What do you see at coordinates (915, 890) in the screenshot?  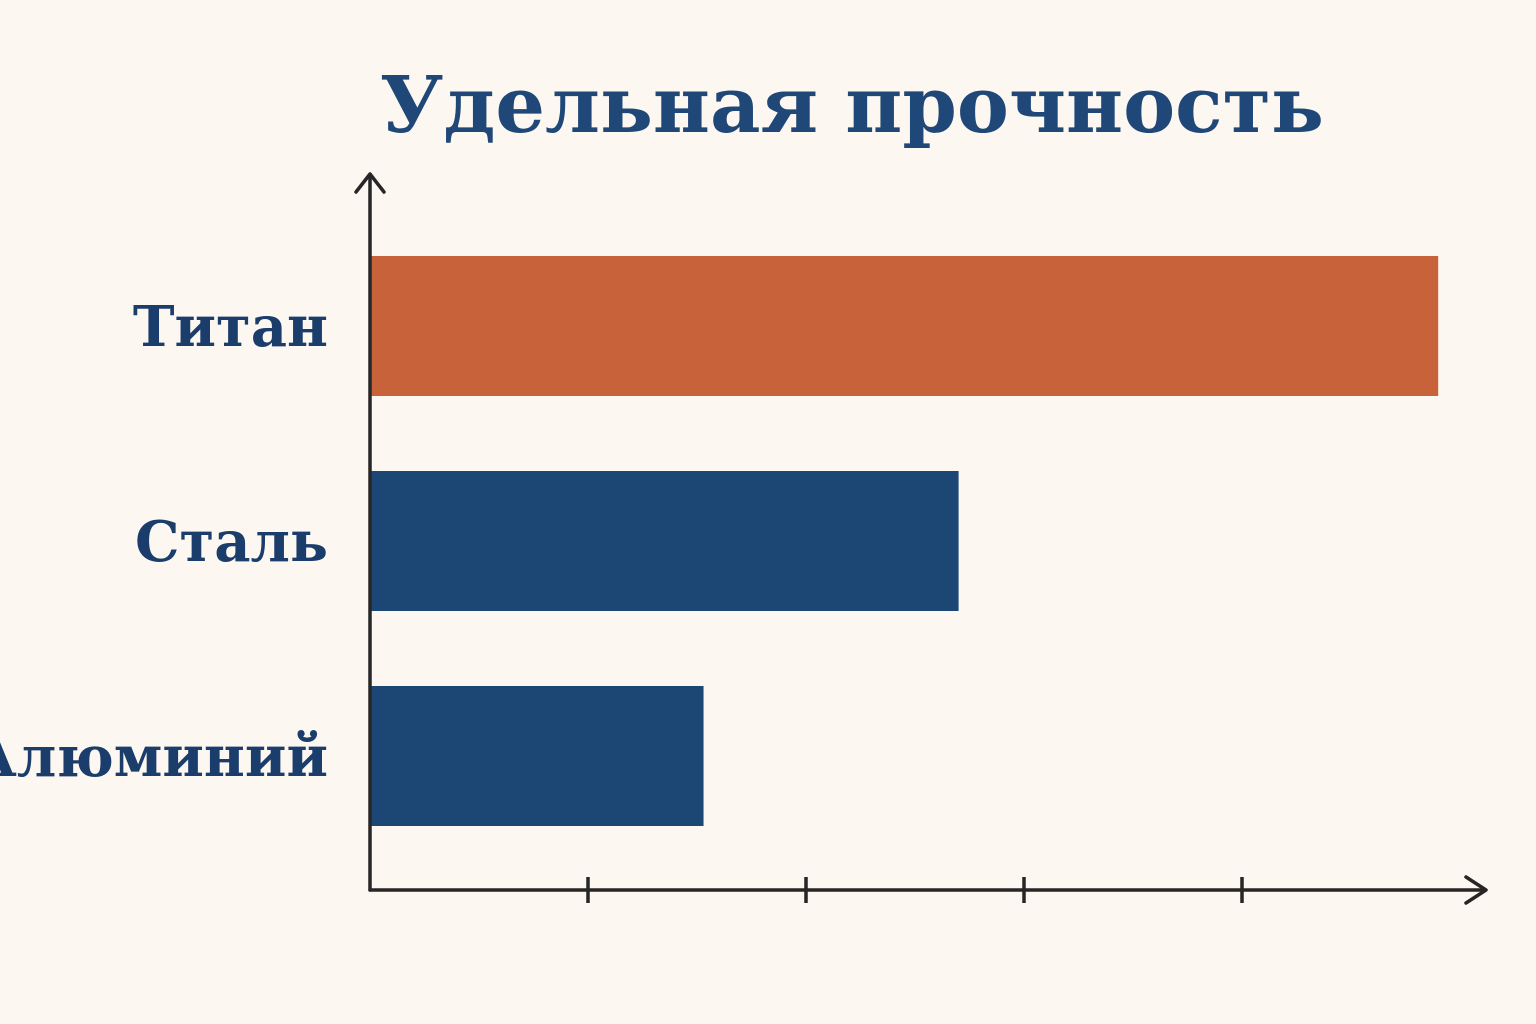 I see `x-axis-ticks` at bounding box center [915, 890].